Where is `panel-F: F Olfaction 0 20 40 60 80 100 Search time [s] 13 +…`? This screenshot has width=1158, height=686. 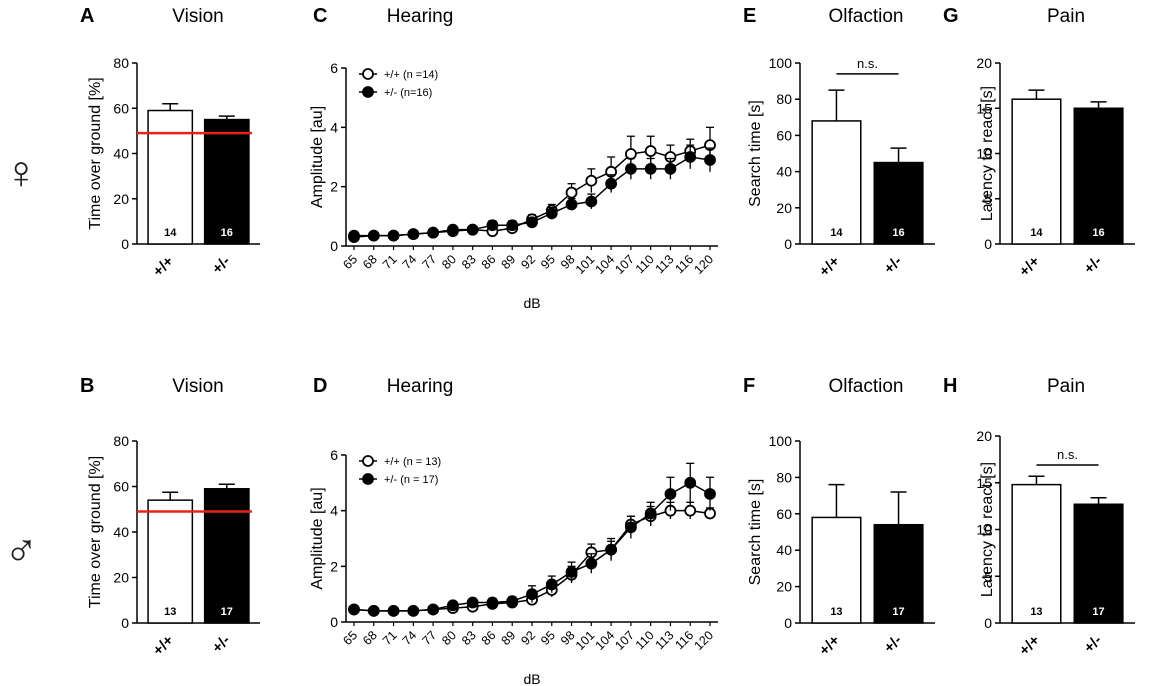 panel-F: F Olfaction 0 20 40 60 80 100 Search time [s] 13 +… is located at coordinates (839, 517).